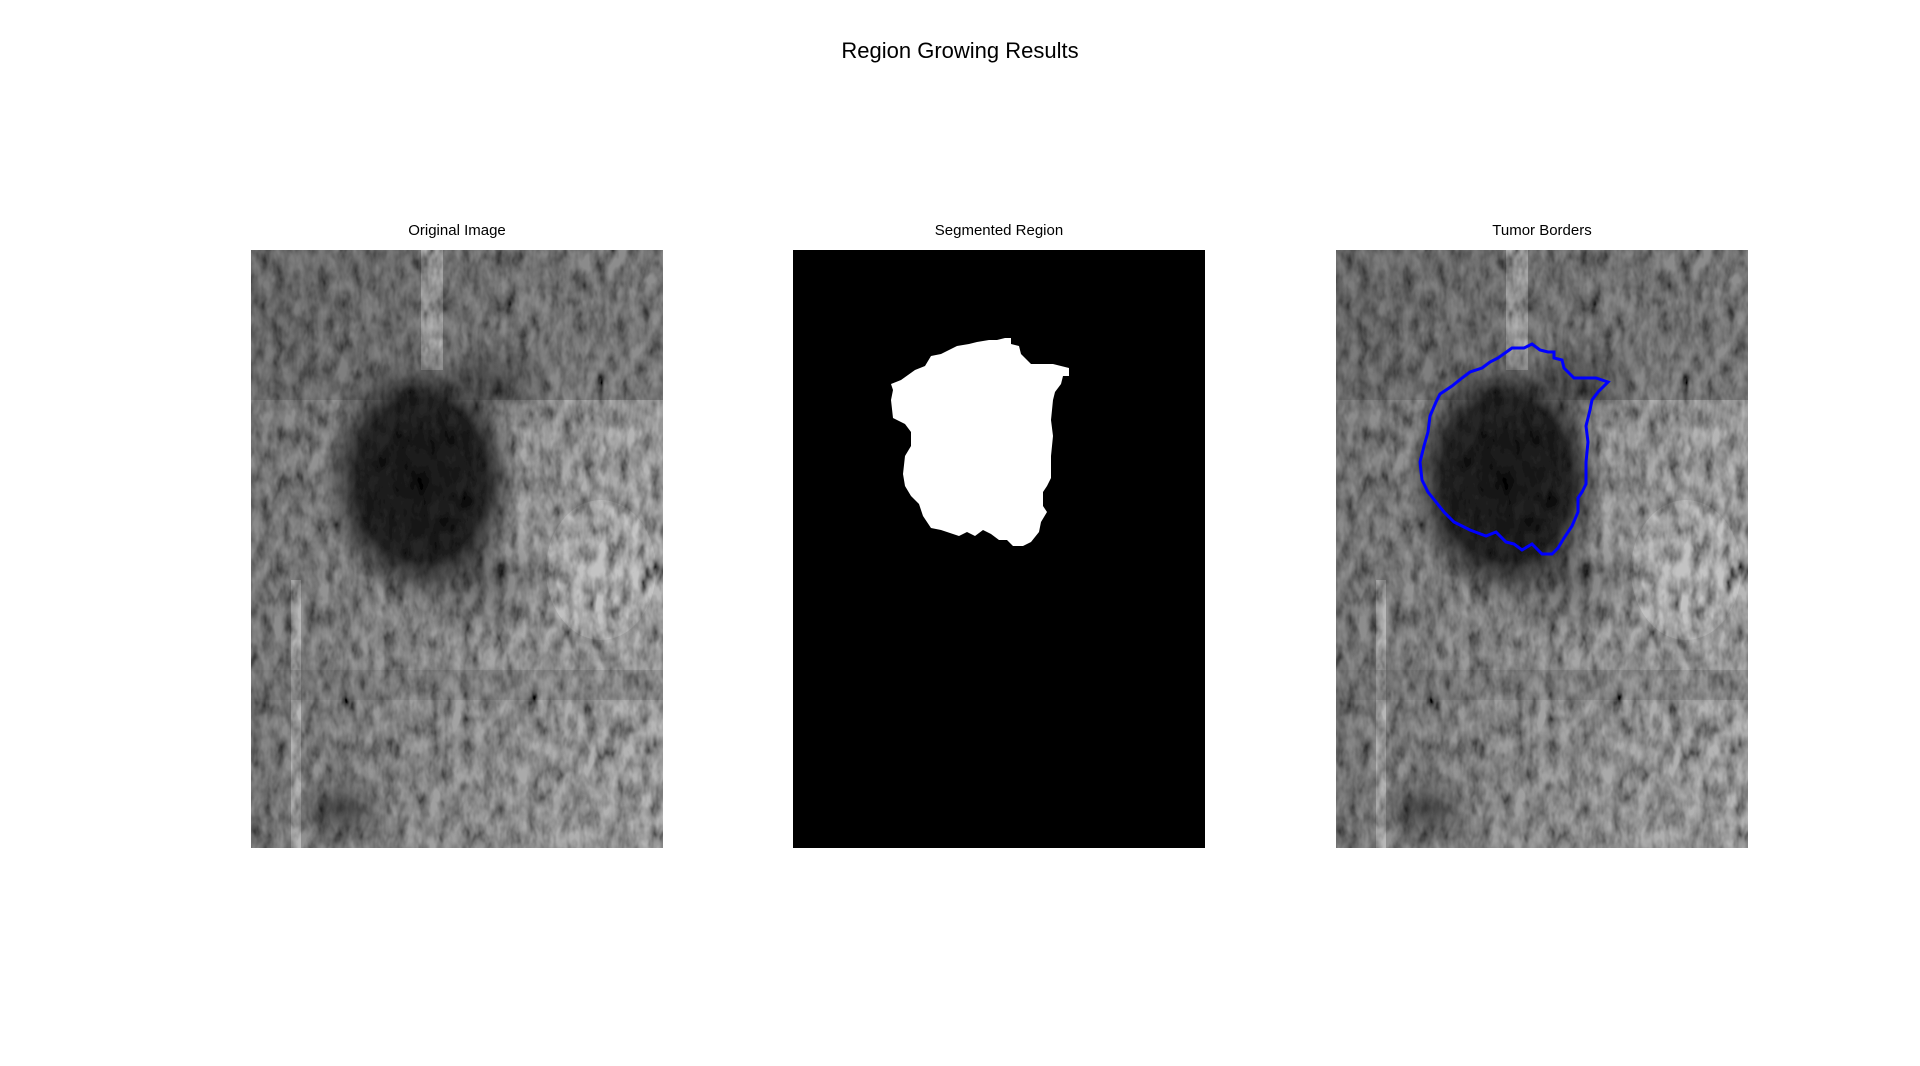 This screenshot has width=1920, height=1066. What do you see at coordinates (1514, 449) in the screenshot?
I see `tumor-border-outline` at bounding box center [1514, 449].